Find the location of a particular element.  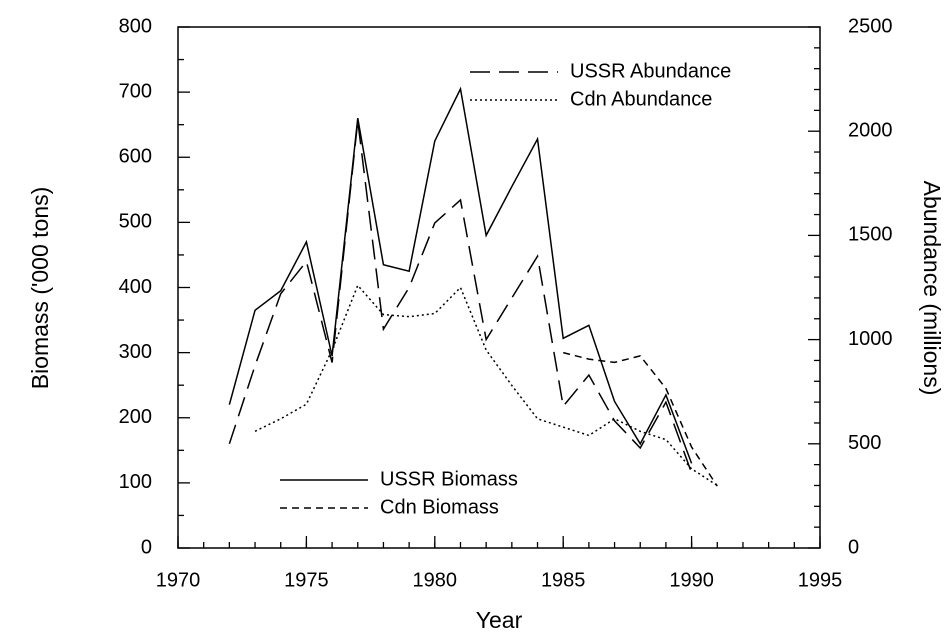

y2-tick-label: 2000 is located at coordinates (870, 130).